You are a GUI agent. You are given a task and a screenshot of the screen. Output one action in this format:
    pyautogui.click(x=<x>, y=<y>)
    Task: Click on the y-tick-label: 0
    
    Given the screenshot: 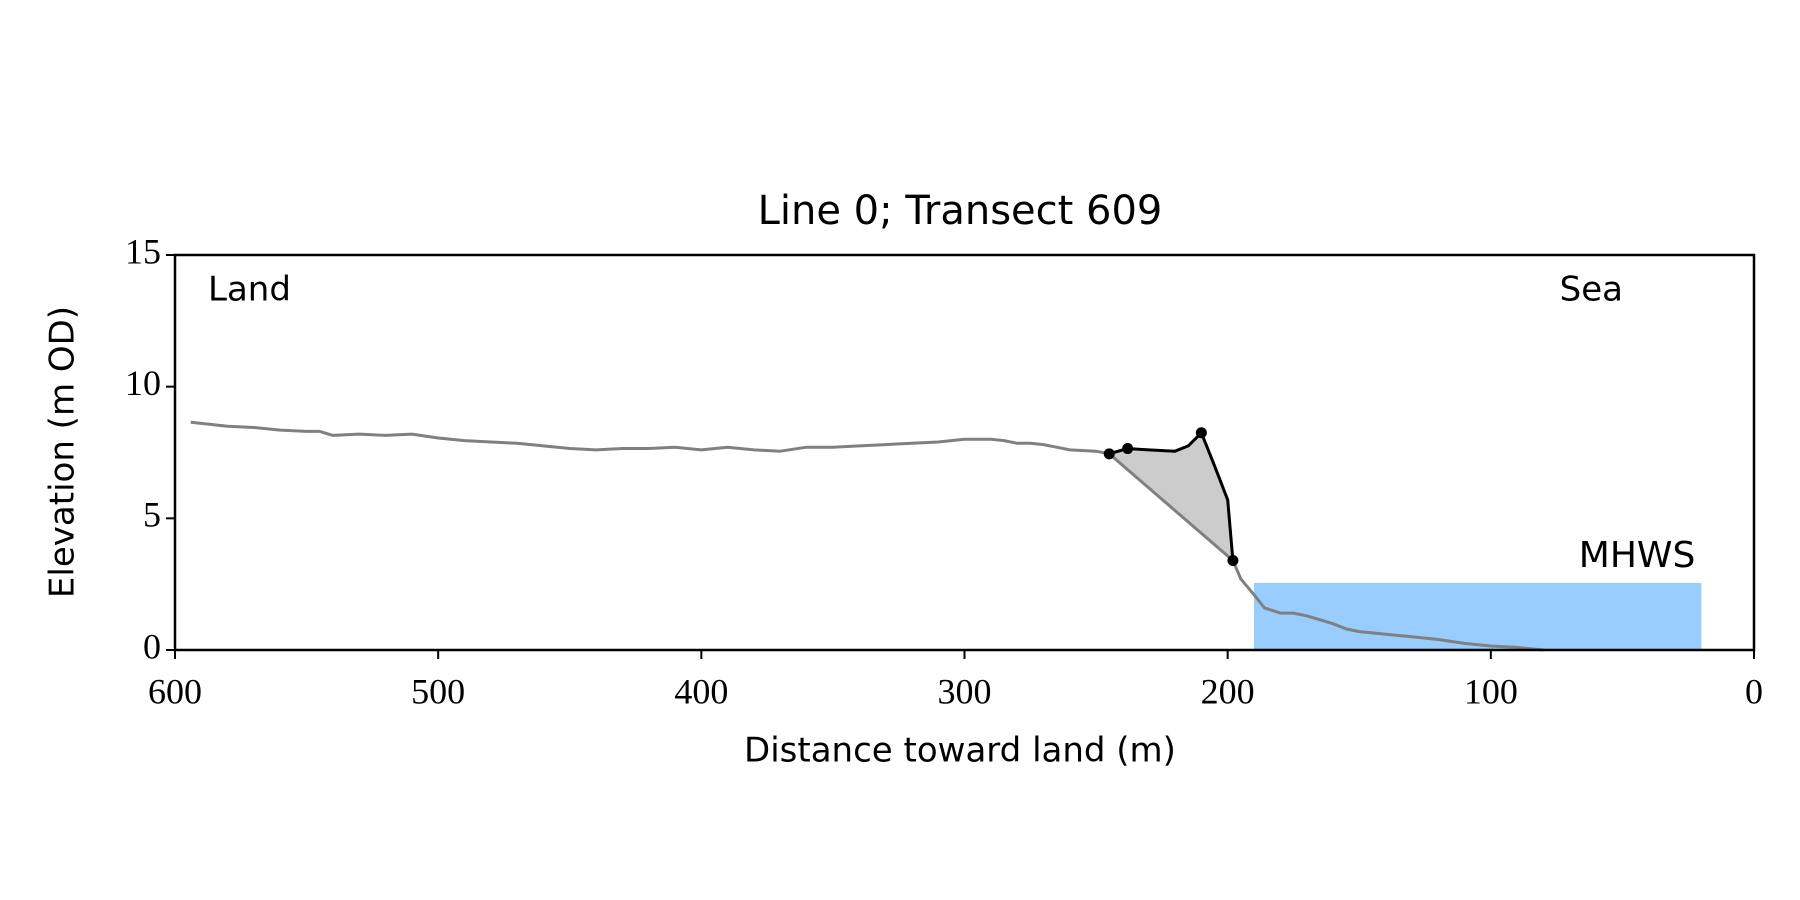 What is the action you would take?
    pyautogui.click(x=152, y=646)
    